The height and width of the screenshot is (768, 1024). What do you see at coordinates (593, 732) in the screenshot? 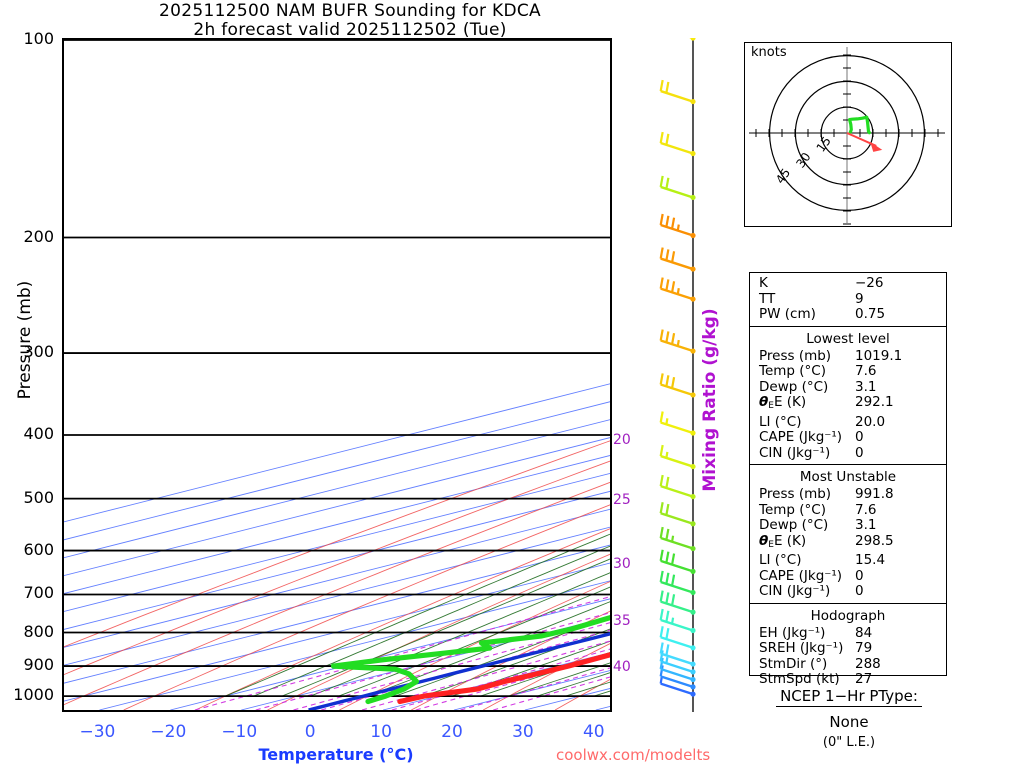
I see `temperature-tick-40: 40` at bounding box center [593, 732].